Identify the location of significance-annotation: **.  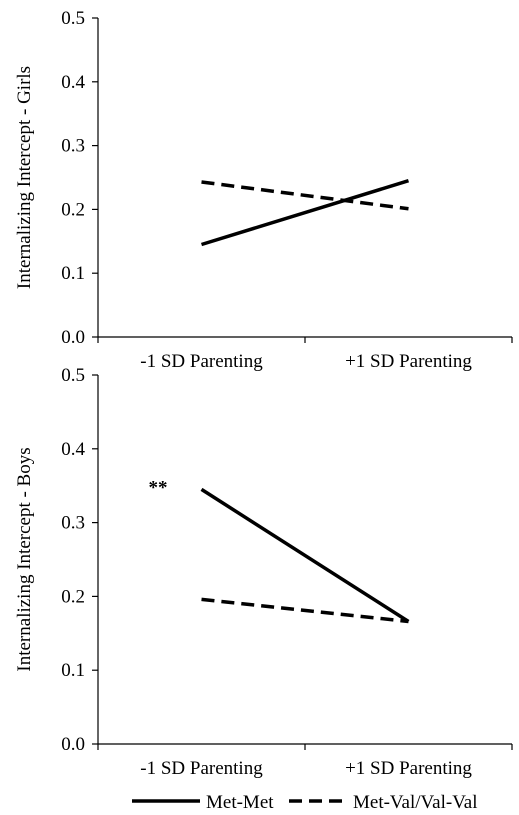
(158, 487).